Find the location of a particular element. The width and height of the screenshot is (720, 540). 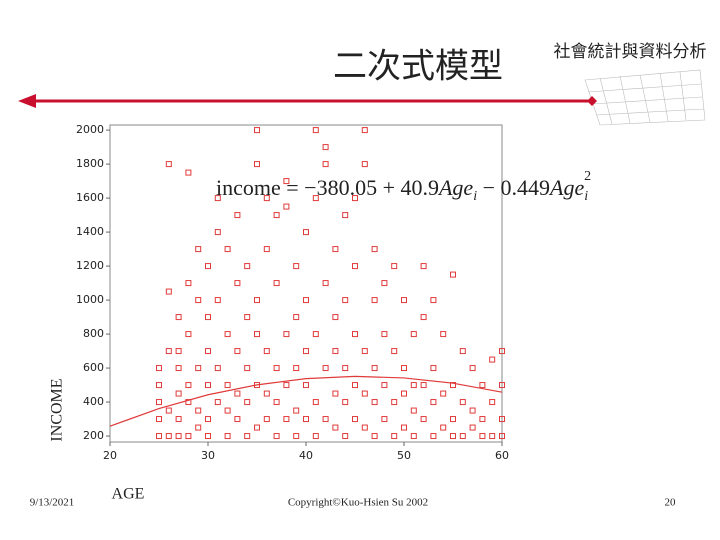

y-tick-label: 1200 is located at coordinates (90, 265).